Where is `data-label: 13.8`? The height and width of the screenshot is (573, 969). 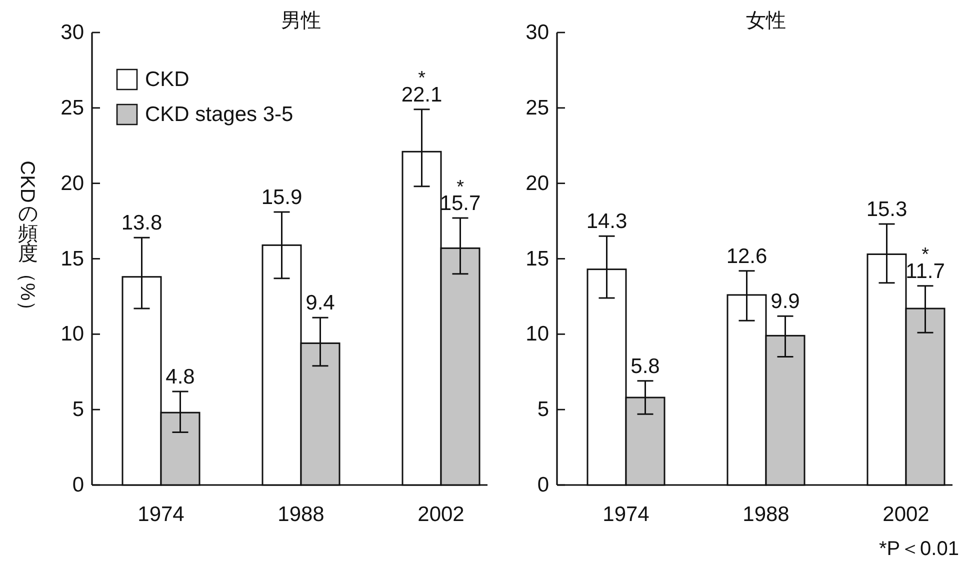
data-label: 13.8 is located at coordinates (141, 223).